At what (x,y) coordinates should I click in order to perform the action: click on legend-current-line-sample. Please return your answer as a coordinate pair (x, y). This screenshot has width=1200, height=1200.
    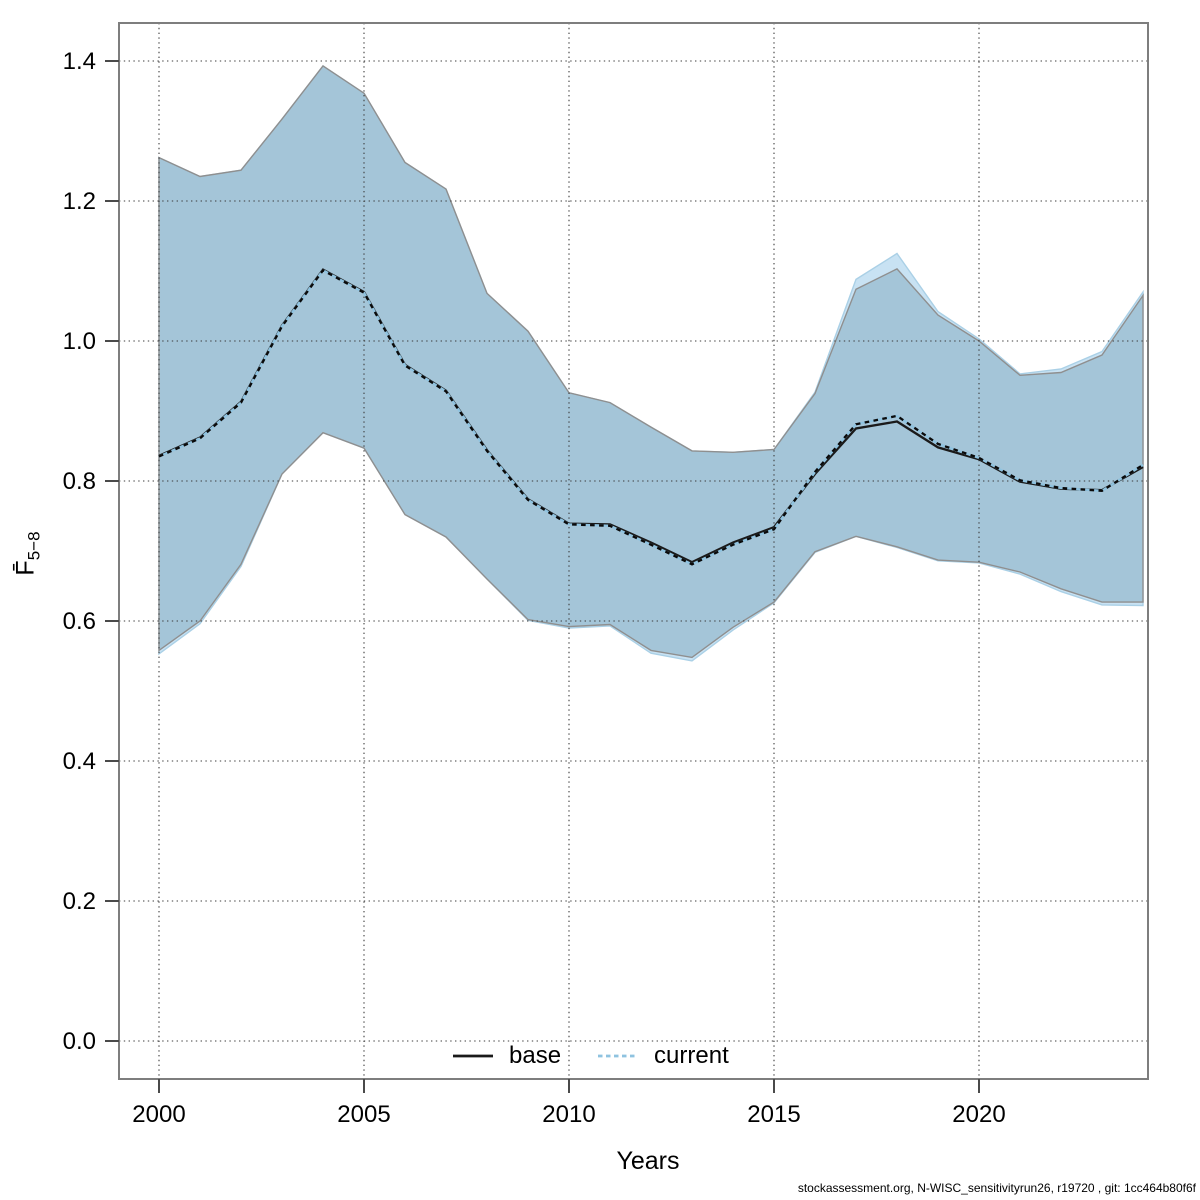
    Looking at the image, I should click on (618, 1056).